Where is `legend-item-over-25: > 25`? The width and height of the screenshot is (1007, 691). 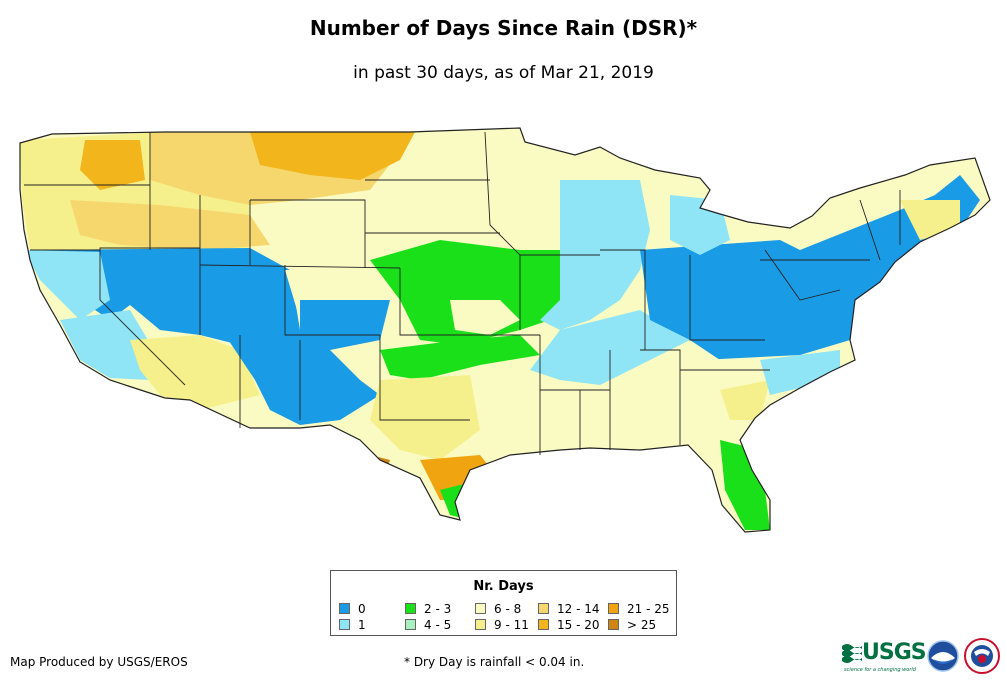
legend-item-over-25: > 25 is located at coordinates (632, 625).